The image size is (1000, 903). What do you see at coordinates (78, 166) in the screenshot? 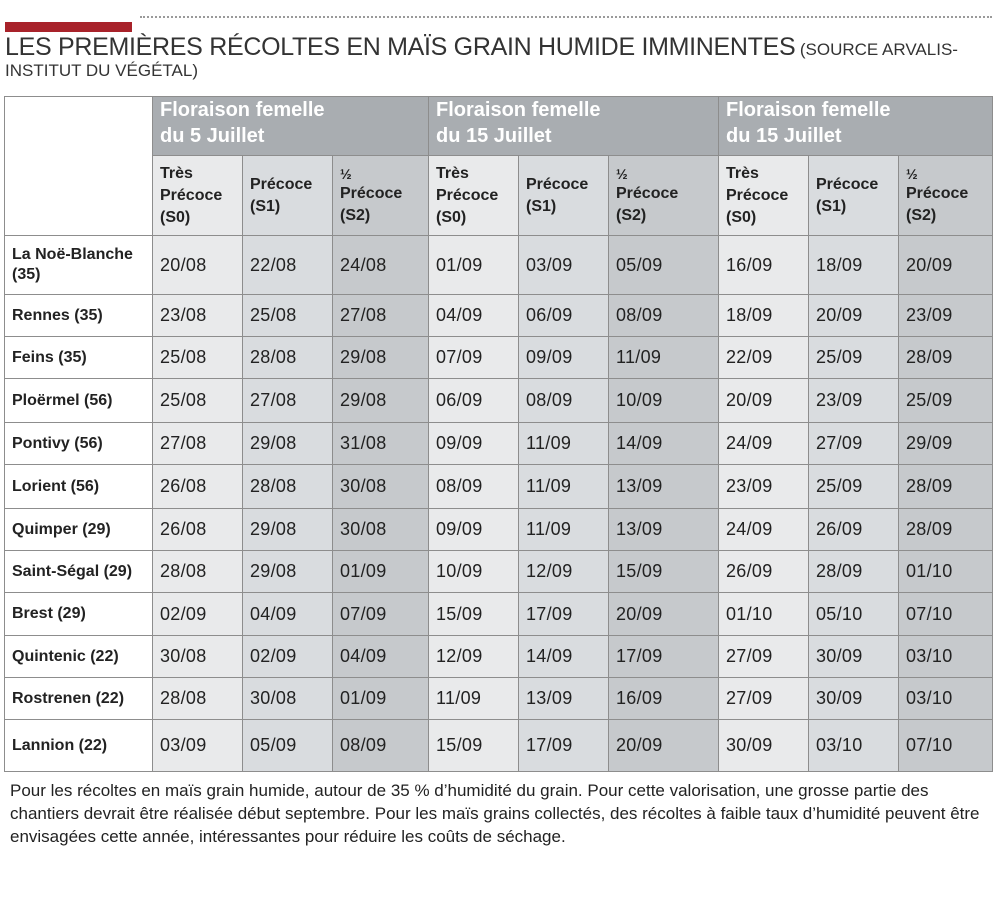
I see `corner-cell` at bounding box center [78, 166].